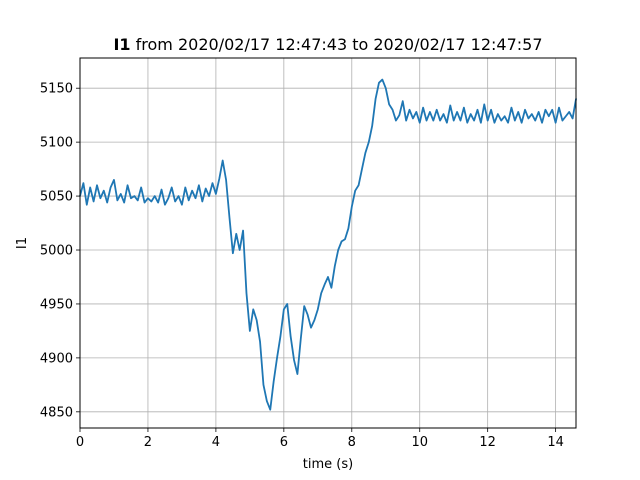 The image size is (640, 480). I want to click on y-tick-label: 4900, so click(56, 358).